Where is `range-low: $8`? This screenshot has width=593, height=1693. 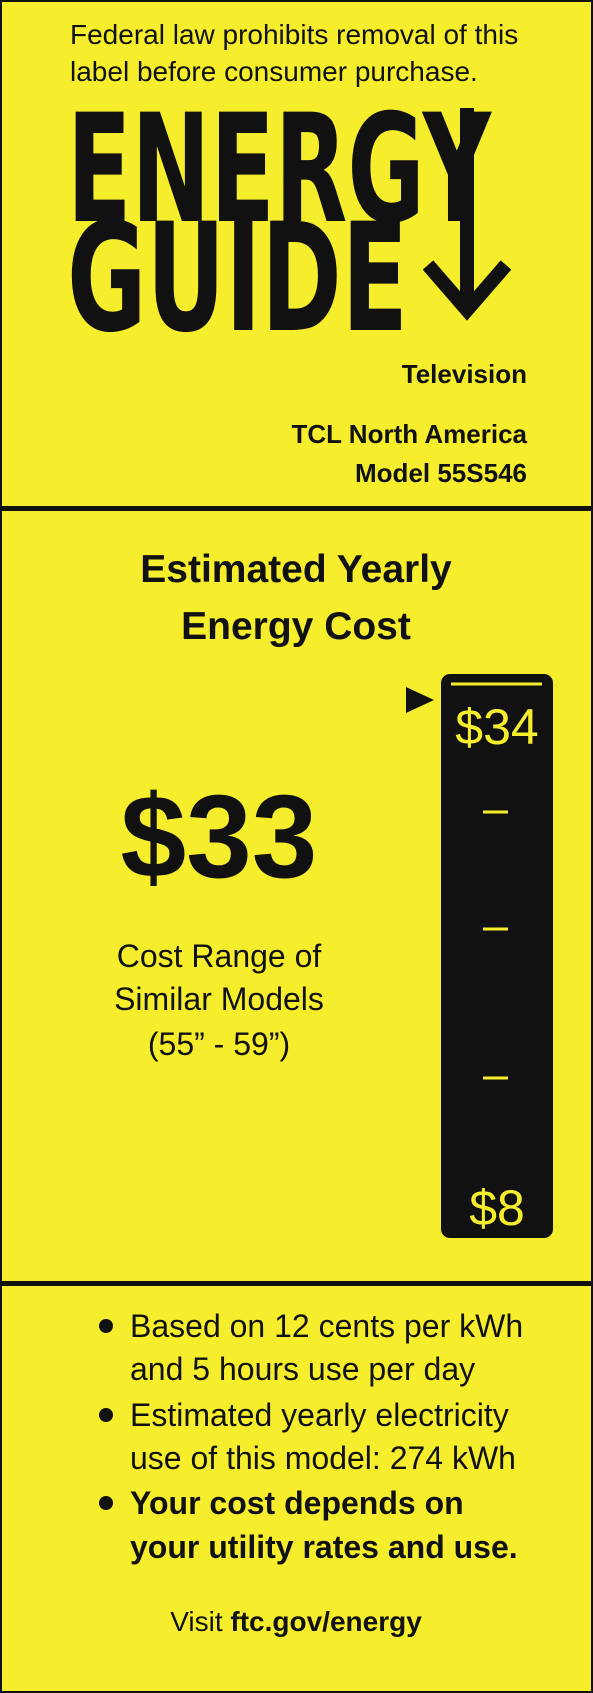 range-low: $8 is located at coordinates (497, 1208).